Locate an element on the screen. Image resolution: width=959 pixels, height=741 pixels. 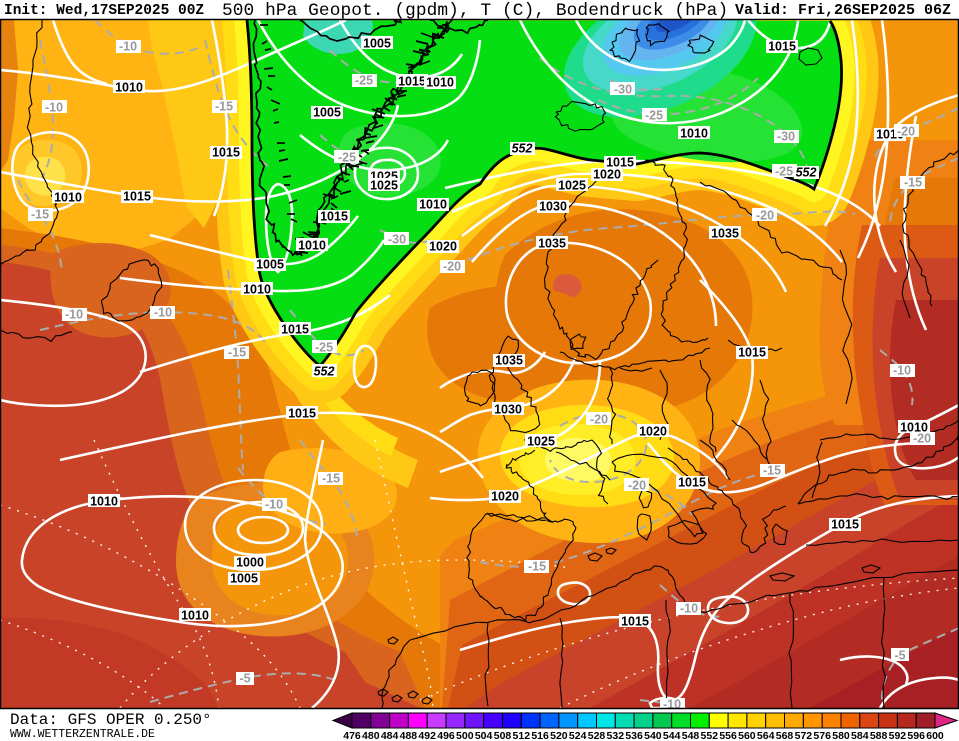
svg-text: 564 is located at coordinates (766, 735).